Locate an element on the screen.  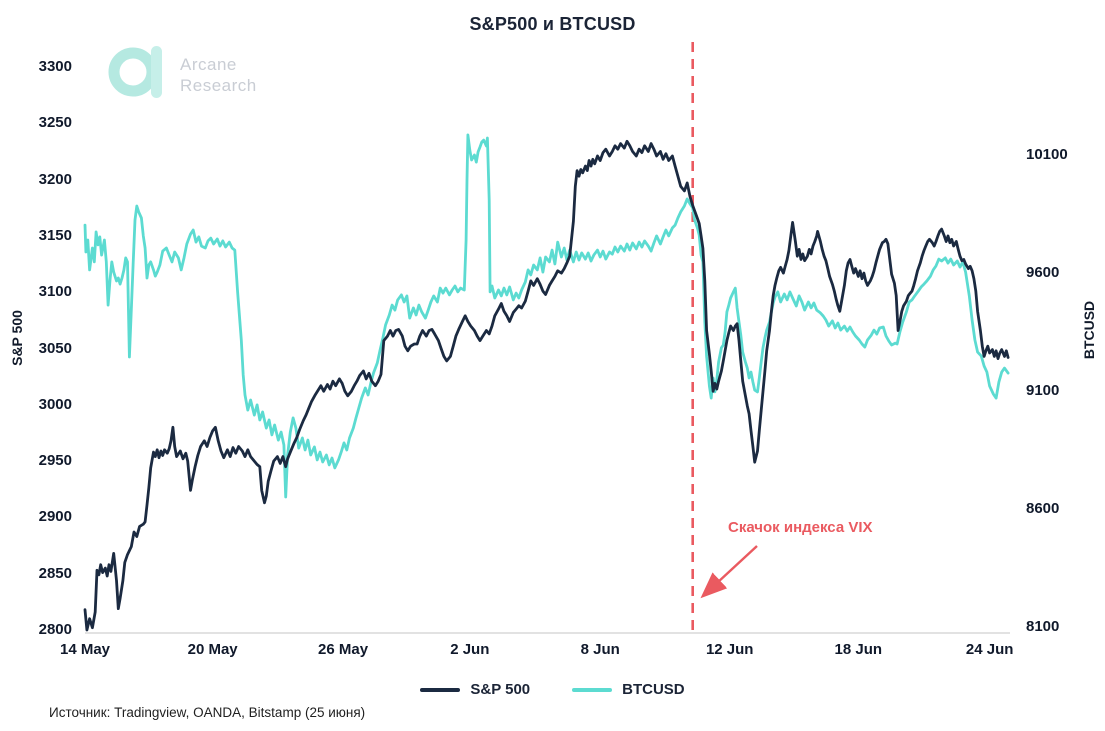
y-left-tick-3150: 3150 is located at coordinates (55, 235).